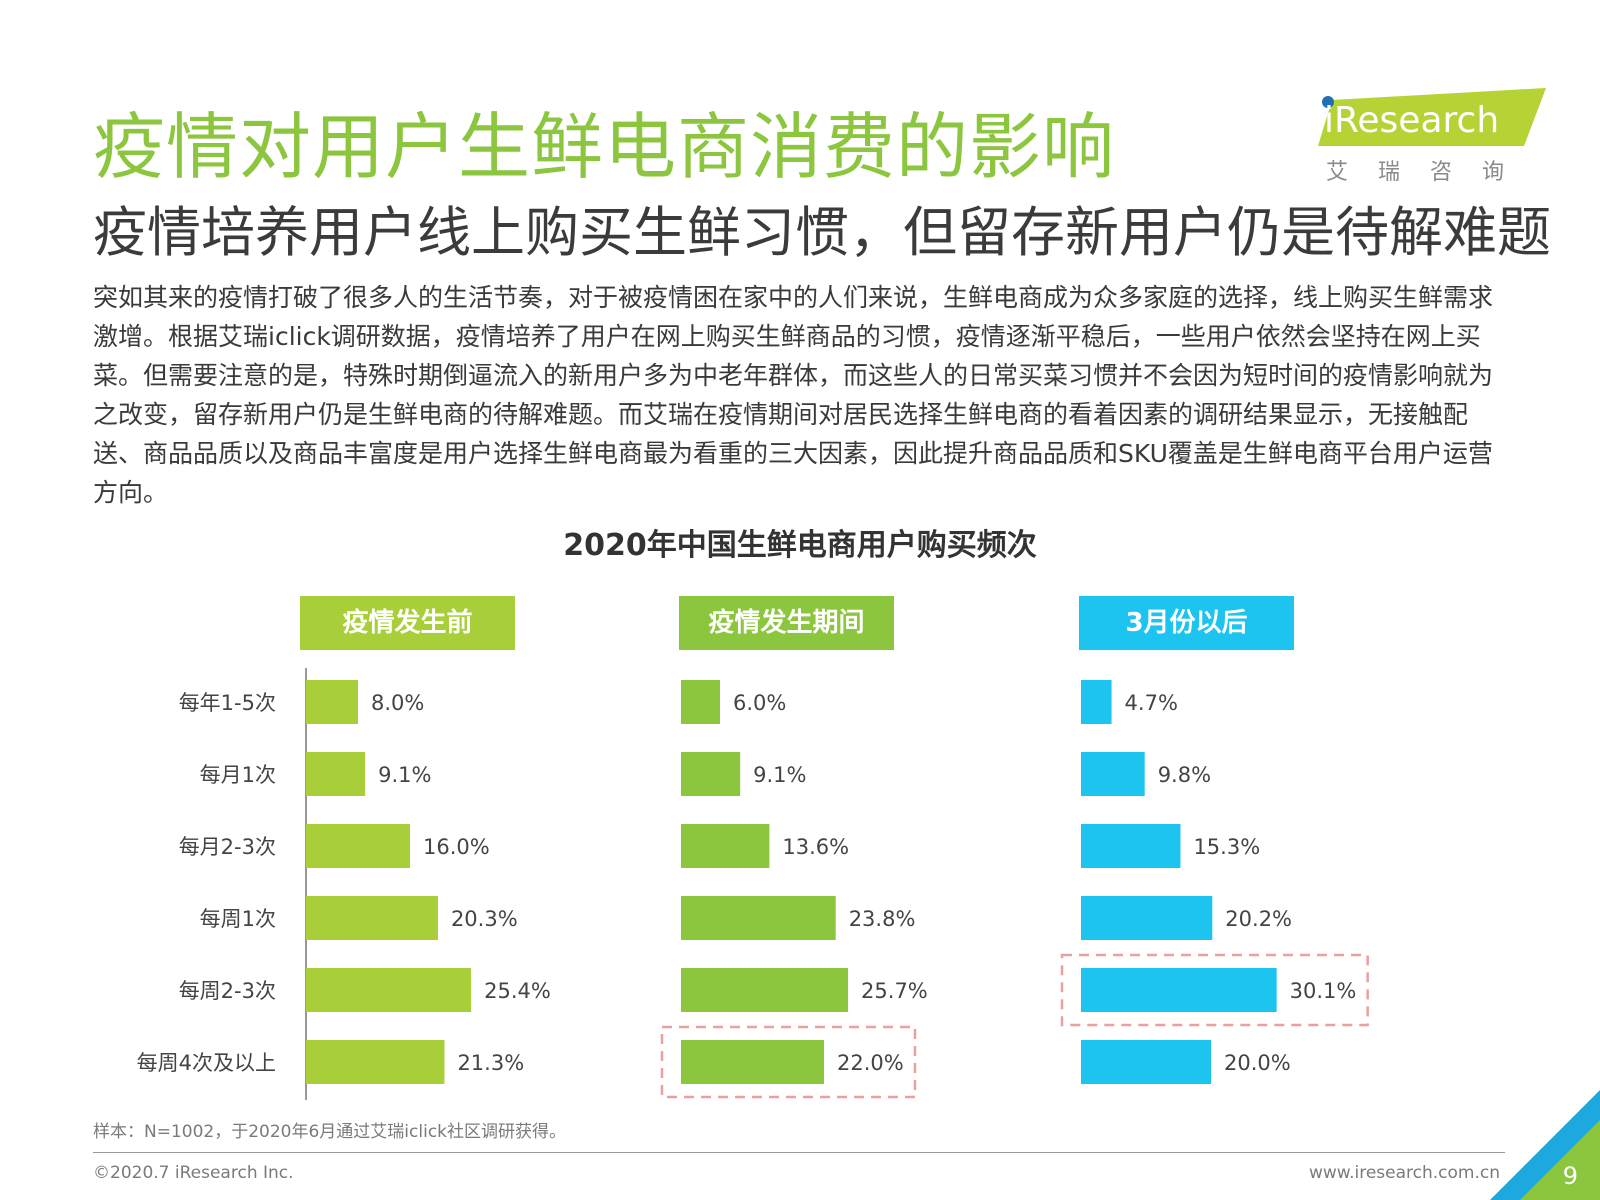  Describe the element at coordinates (604, 147) in the screenshot. I see `page-title: 疫情对用户生鲜电商消费的影响` at that location.